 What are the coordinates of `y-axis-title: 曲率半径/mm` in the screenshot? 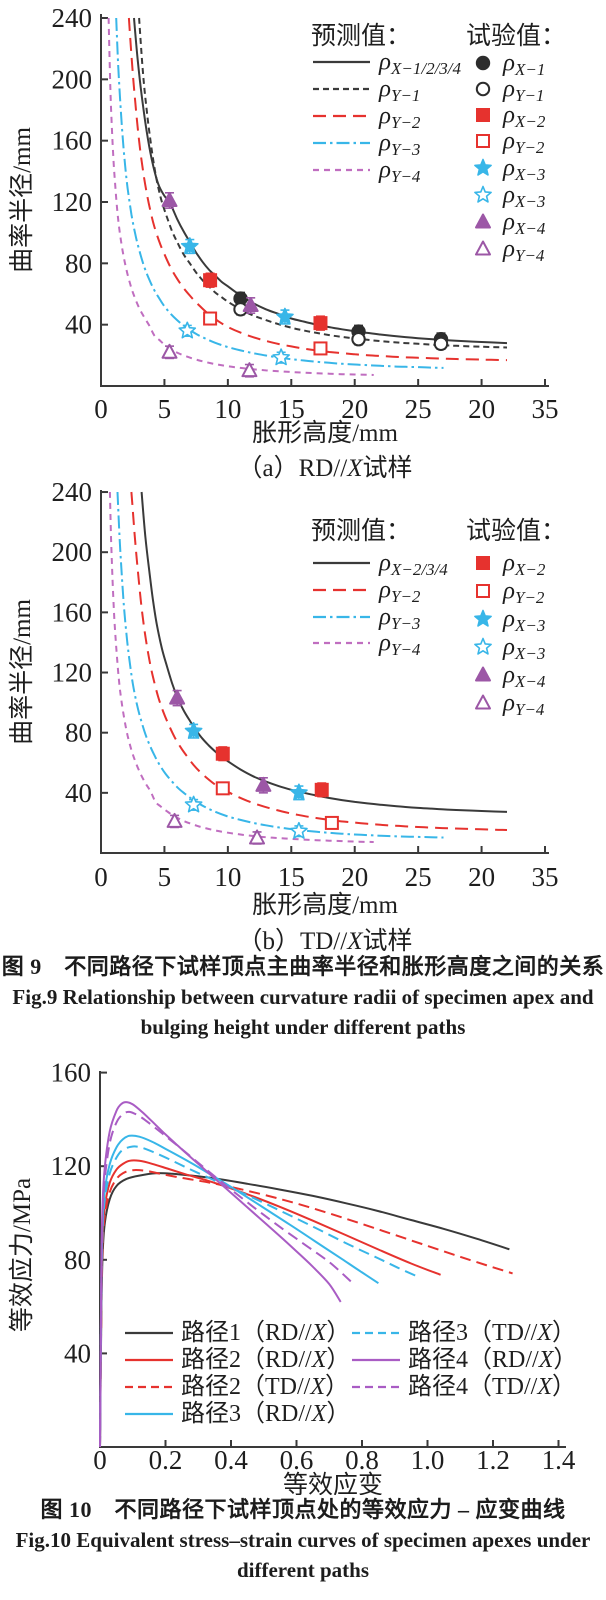 It's located at (22, 200).